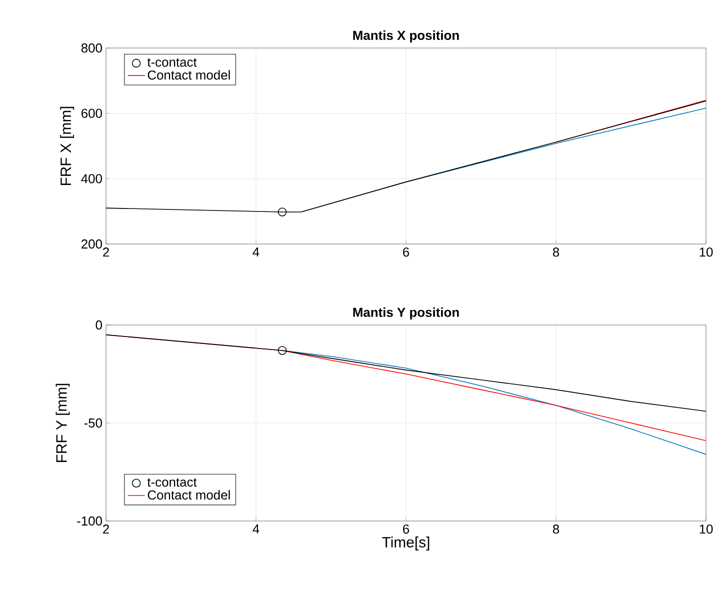 The height and width of the screenshot is (592, 717). Describe the element at coordinates (406, 373) in the screenshot. I see `line-series` at that location.